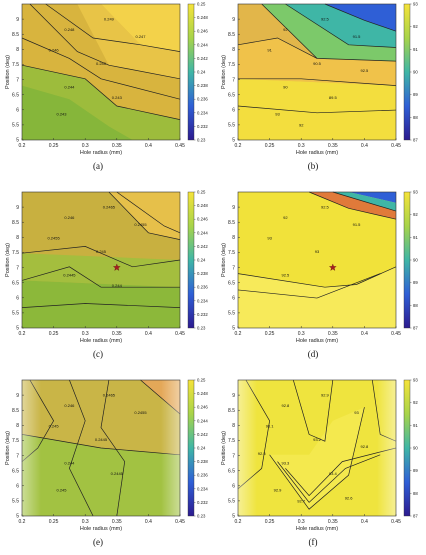 Image resolution: width=426 pixels, height=555 pixels. Describe the element at coordinates (317, 63) in the screenshot. I see `contour-label: 90.5` at that location.